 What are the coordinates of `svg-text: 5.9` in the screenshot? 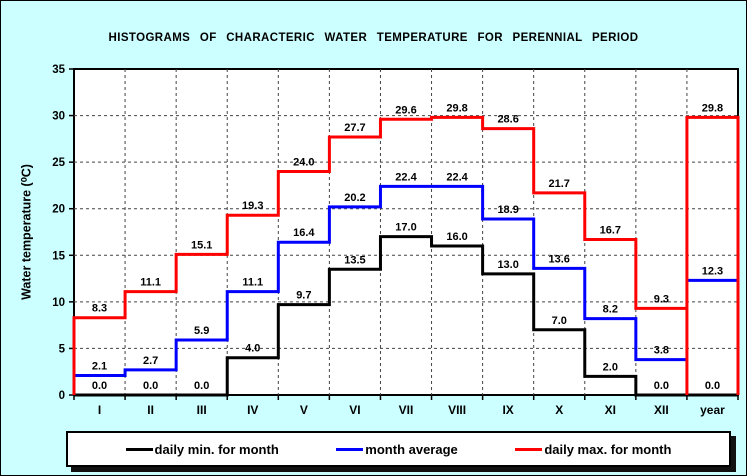 It's located at (201, 331).